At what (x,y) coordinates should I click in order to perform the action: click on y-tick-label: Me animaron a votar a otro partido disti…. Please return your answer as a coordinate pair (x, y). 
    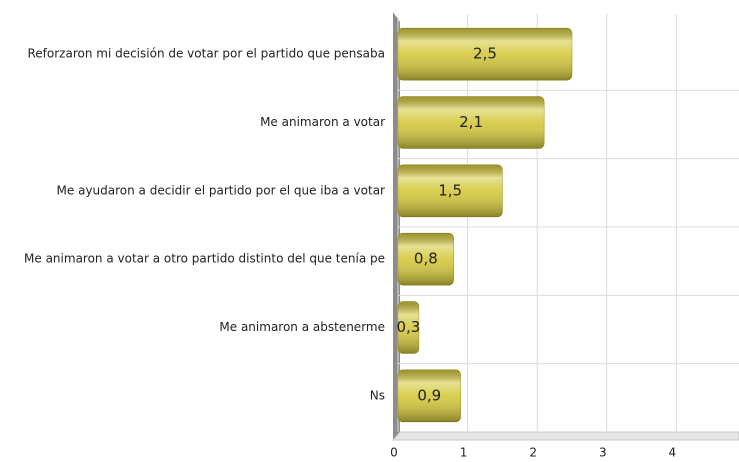
    Looking at the image, I should click on (204, 259).